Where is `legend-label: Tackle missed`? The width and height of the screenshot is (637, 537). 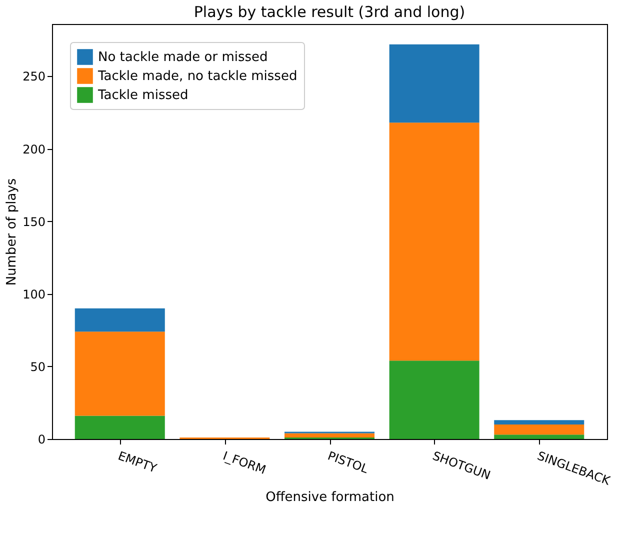
legend-label: Tackle missed is located at coordinates (142, 95).